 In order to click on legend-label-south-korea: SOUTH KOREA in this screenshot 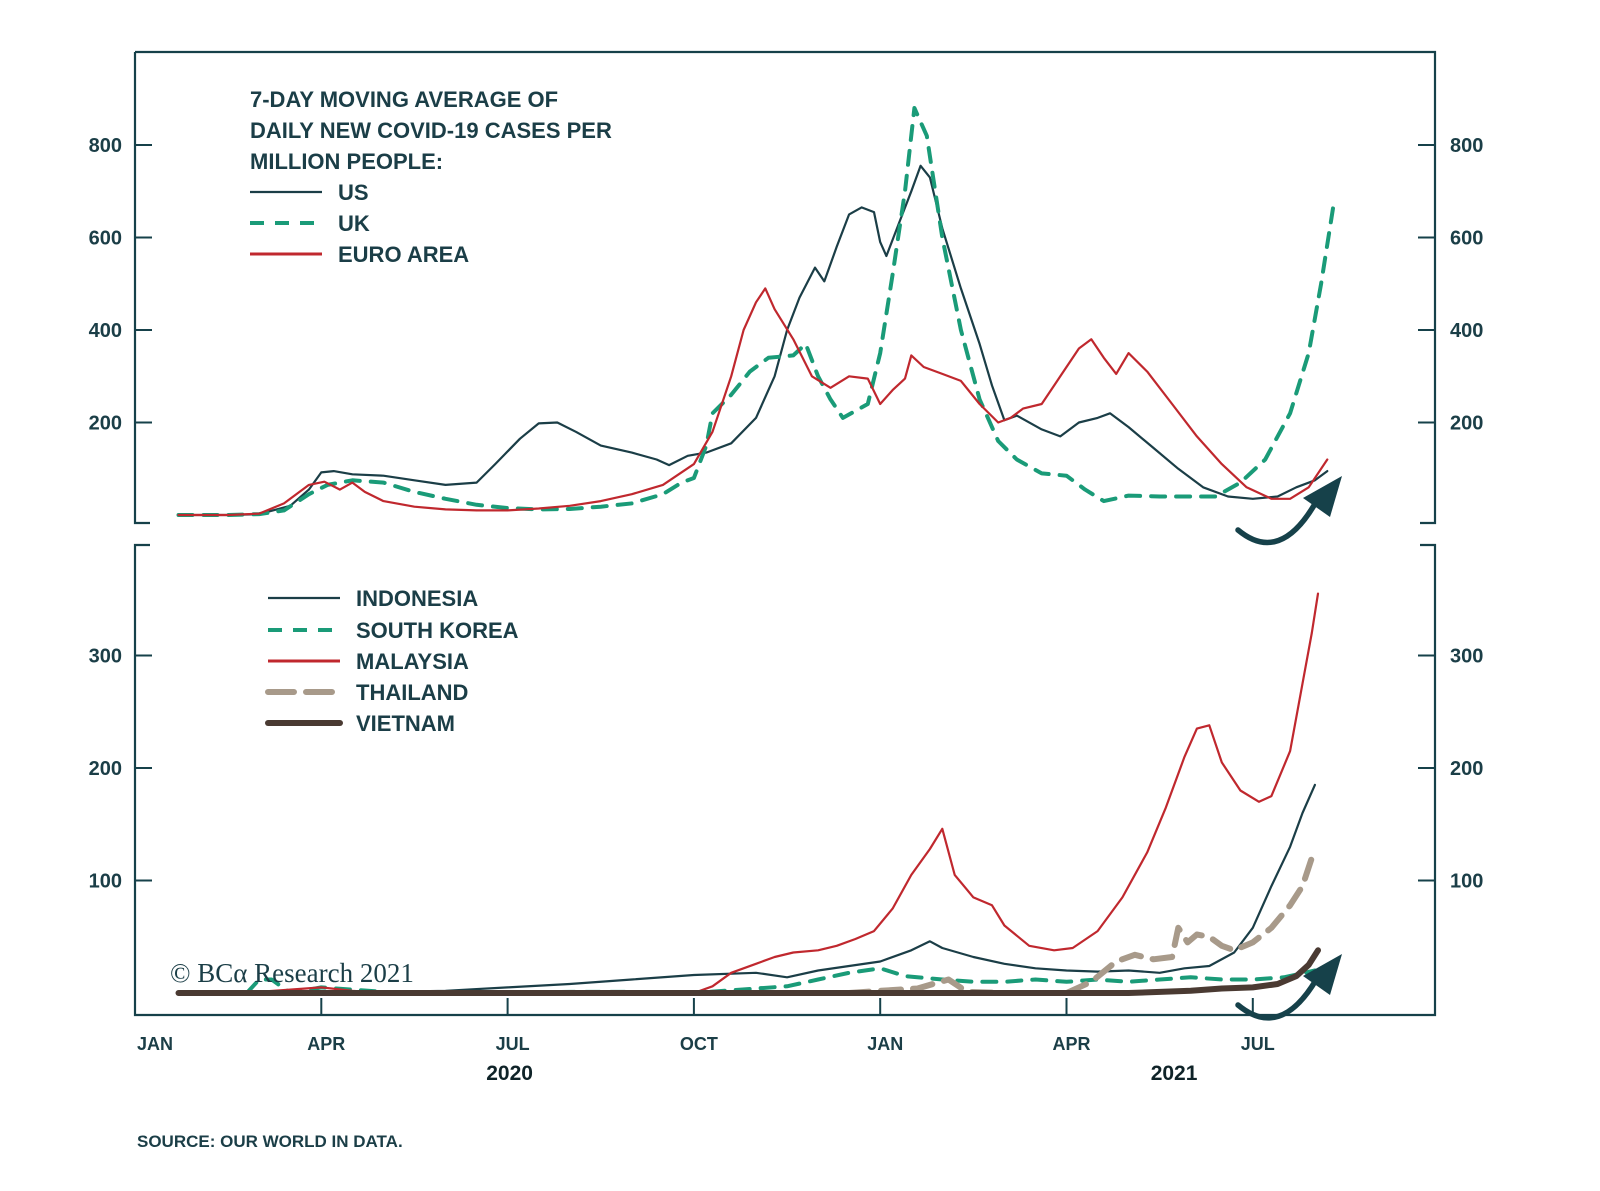, I will do `click(437, 630)`.